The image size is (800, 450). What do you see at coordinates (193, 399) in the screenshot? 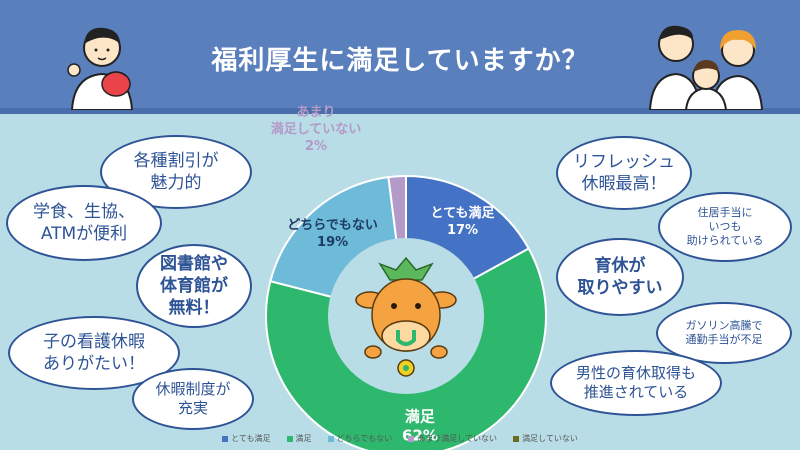
I see `comment-bubble-leave-system: 休暇制度が 充実` at bounding box center [193, 399].